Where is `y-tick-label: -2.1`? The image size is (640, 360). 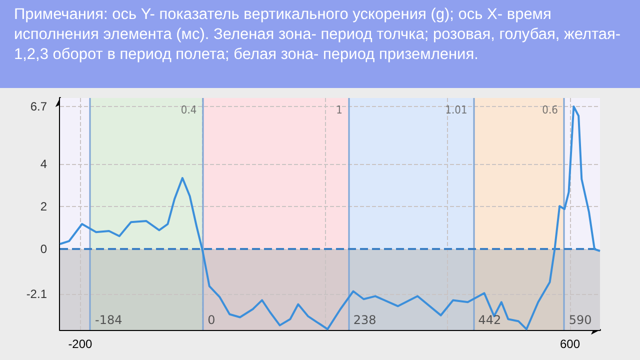 y-tick-label: -2.1 is located at coordinates (37, 293).